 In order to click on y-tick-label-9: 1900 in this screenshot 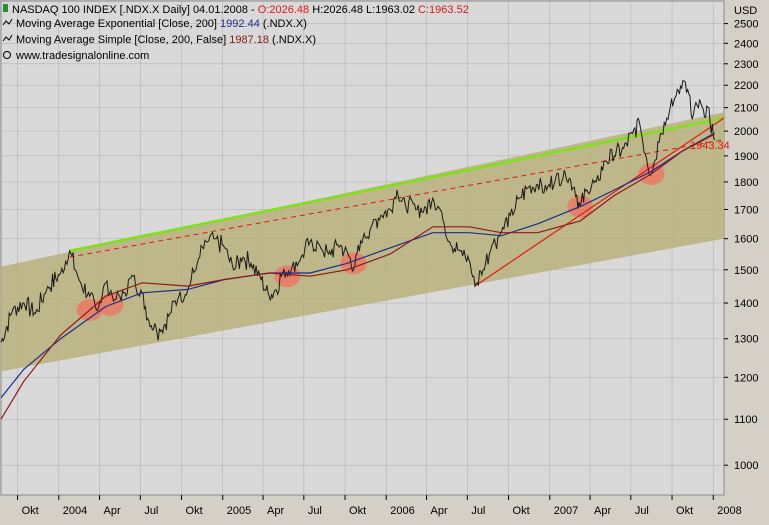, I will do `click(746, 157)`.